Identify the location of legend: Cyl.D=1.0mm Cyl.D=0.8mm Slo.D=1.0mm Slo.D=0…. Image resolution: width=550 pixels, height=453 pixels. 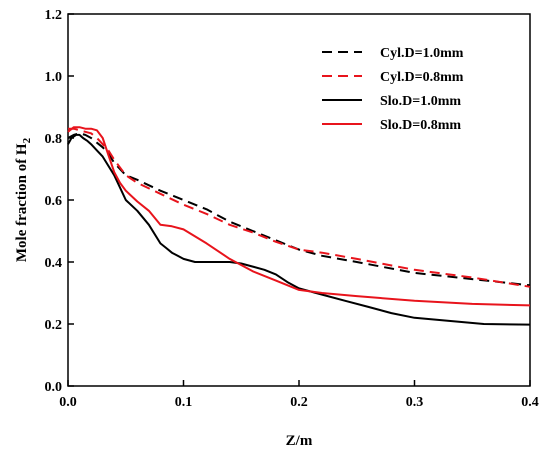
(393, 89).